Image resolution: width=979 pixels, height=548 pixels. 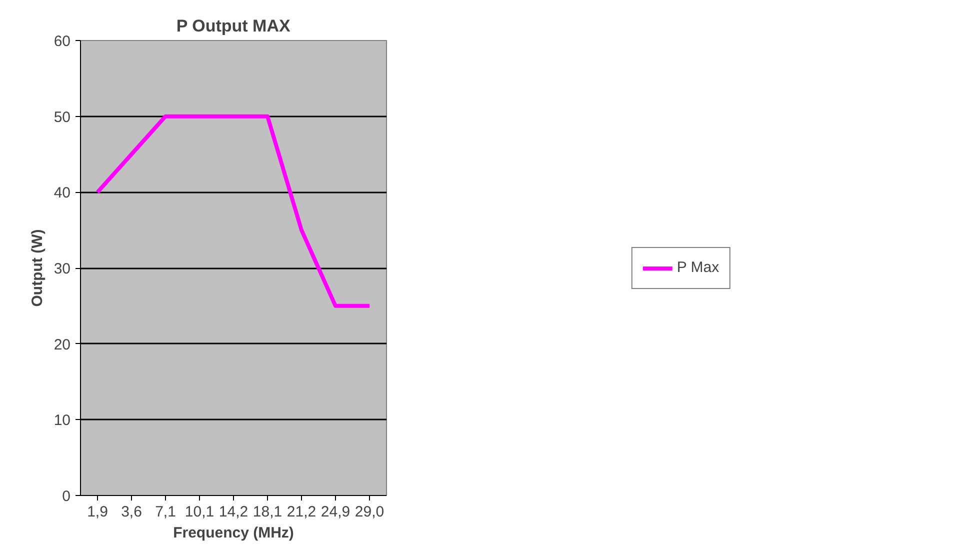 I want to click on x-axis-title: Frequency (MHz), so click(x=233, y=533).